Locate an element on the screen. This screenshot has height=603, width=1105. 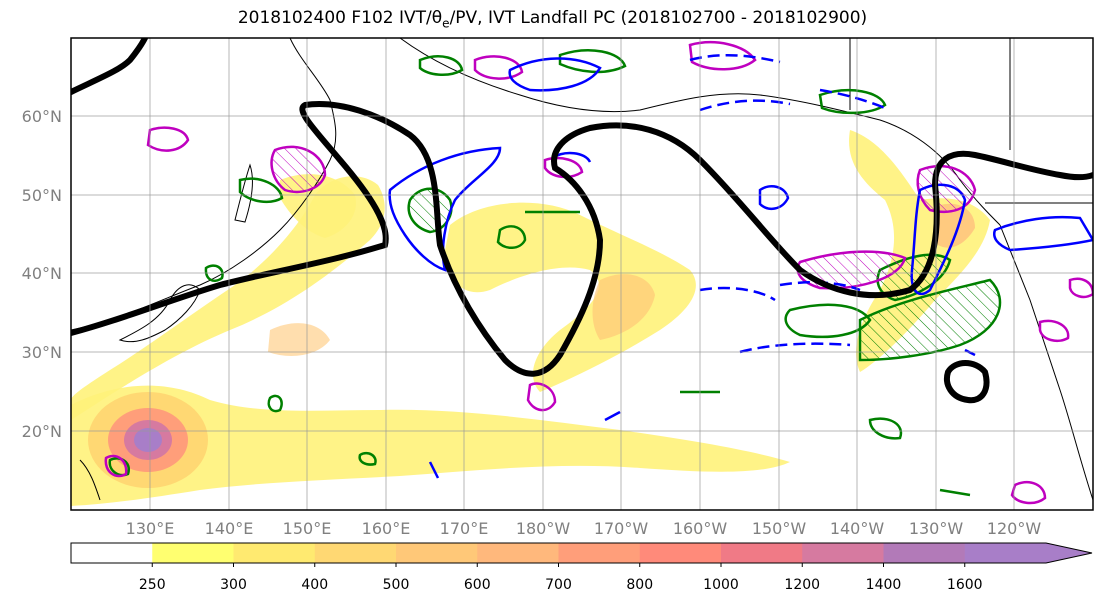
colorbar-tick-label: 250 is located at coordinates (152, 585).